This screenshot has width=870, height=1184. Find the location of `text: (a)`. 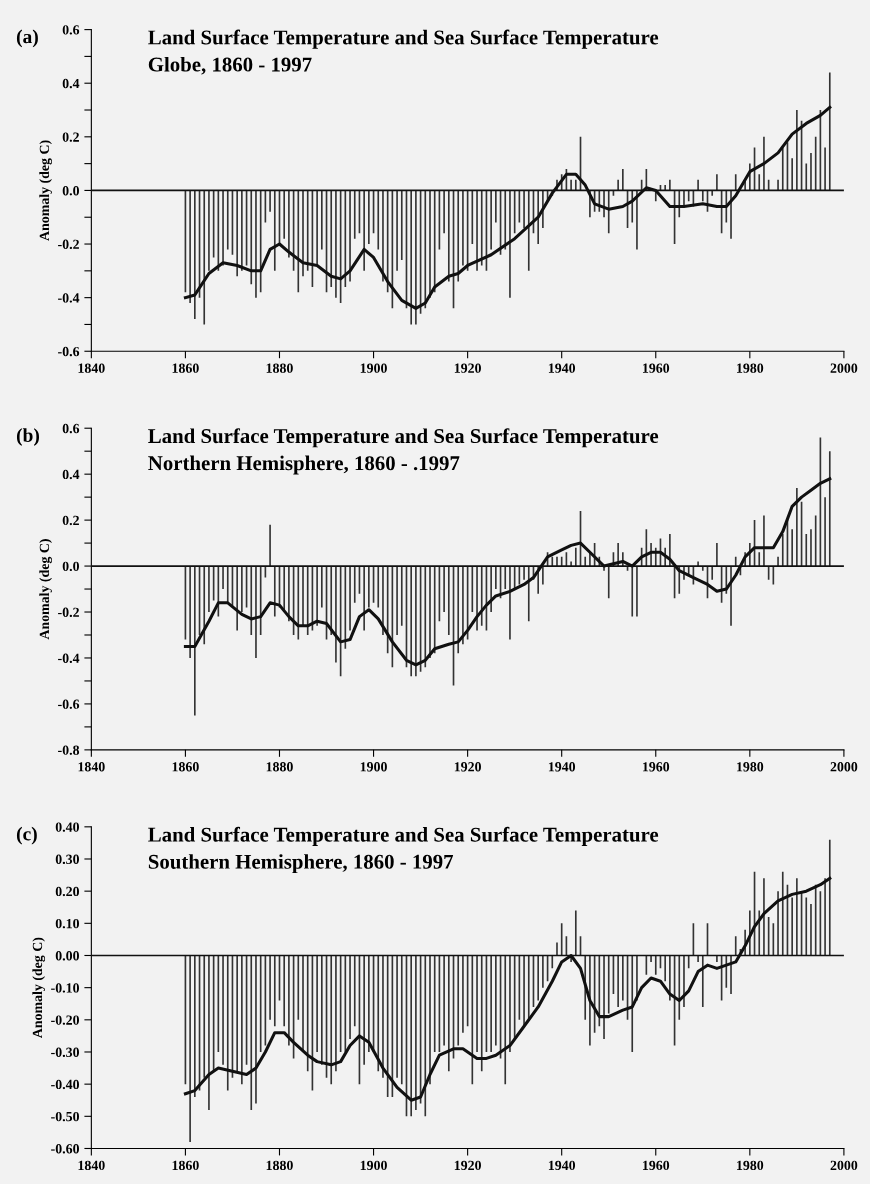

text: (a) is located at coordinates (27, 38).